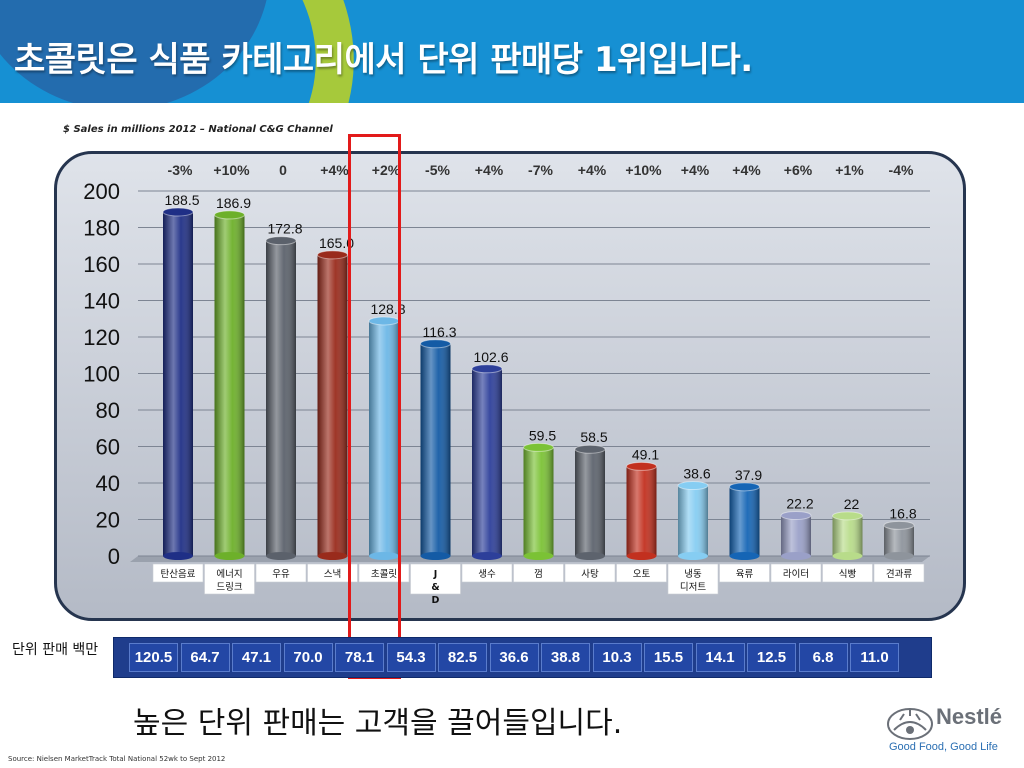  Describe the element at coordinates (540, 170) in the screenshot. I see `growth-label: -7%` at that location.